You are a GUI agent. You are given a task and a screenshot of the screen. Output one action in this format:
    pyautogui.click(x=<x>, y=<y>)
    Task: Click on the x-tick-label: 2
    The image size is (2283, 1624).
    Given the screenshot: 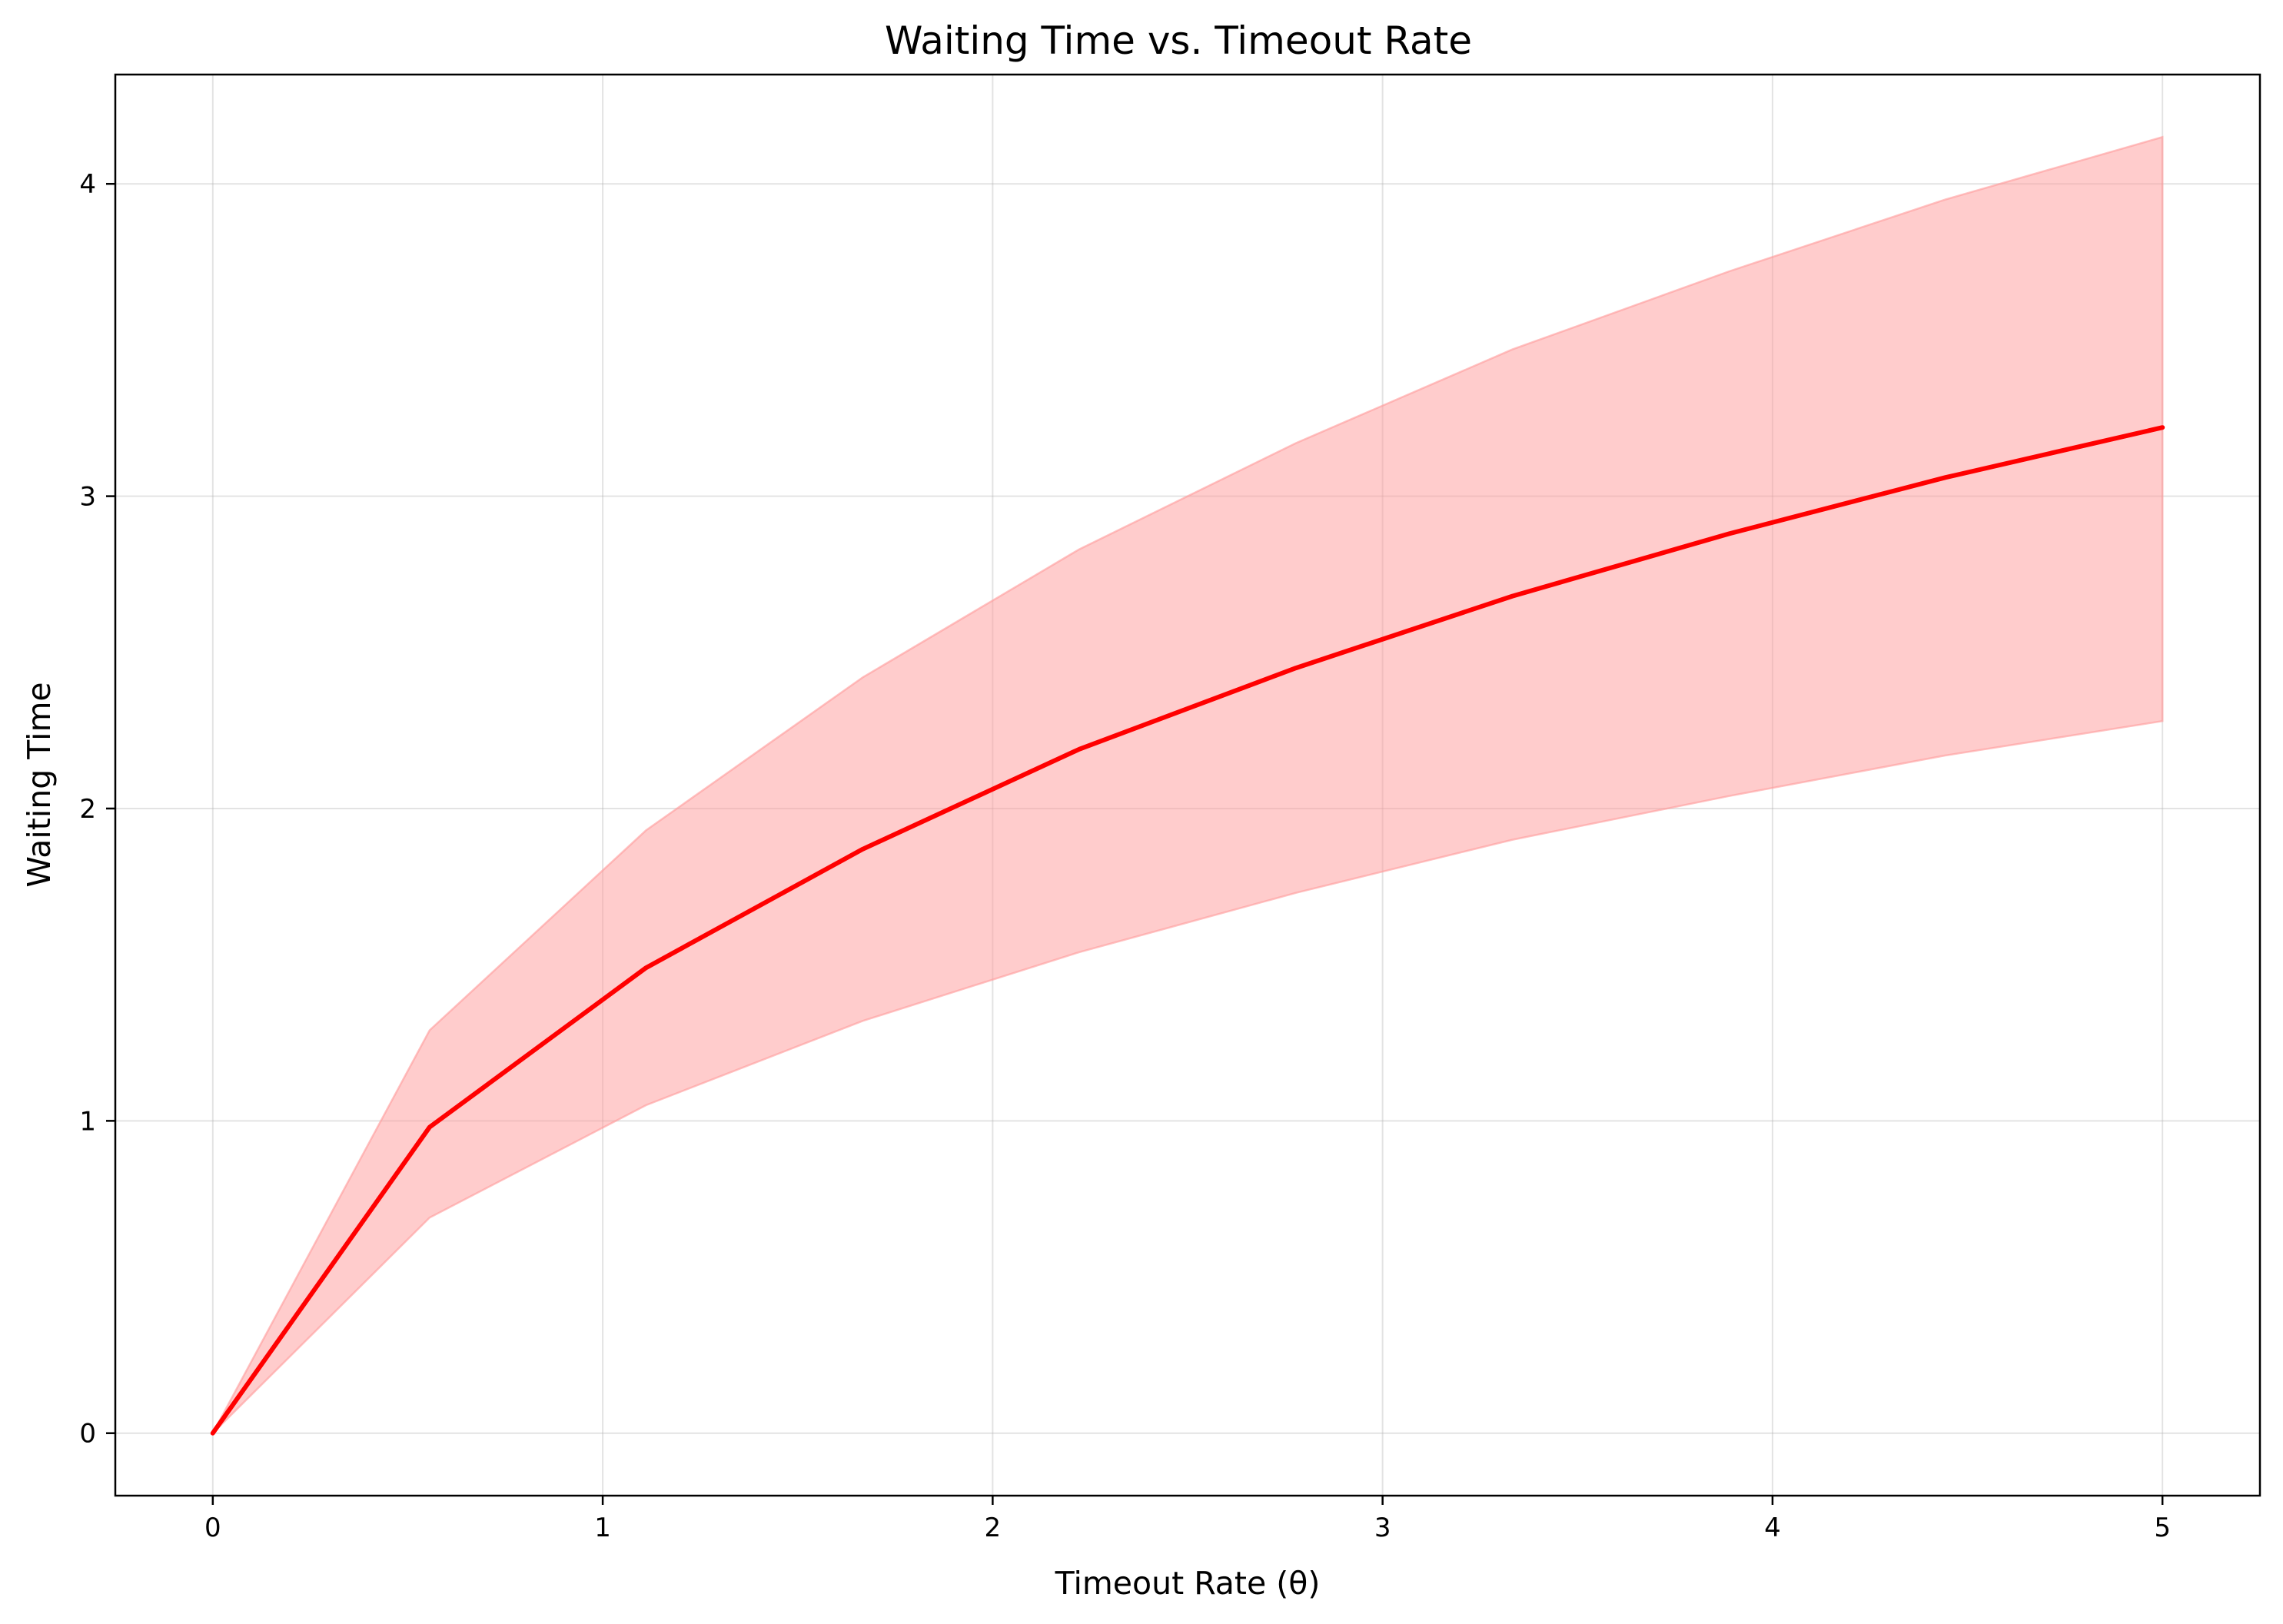 What is the action you would take?
    pyautogui.click(x=993, y=1528)
    